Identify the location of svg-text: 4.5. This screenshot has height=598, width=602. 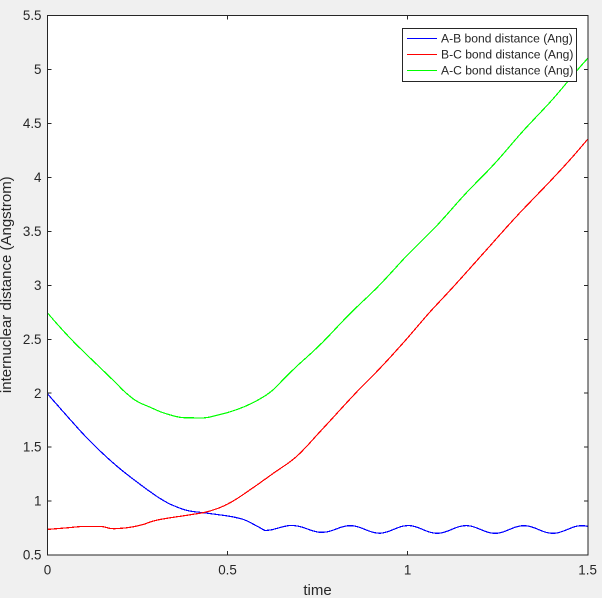
(32, 123).